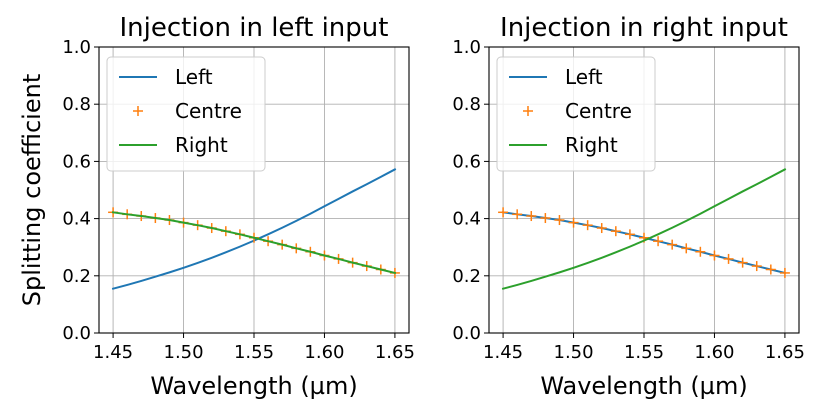 Image resolution: width=830 pixels, height=415 pixels. I want to click on panel-0-x-axis-label: Wavelength (µm), so click(253, 386).